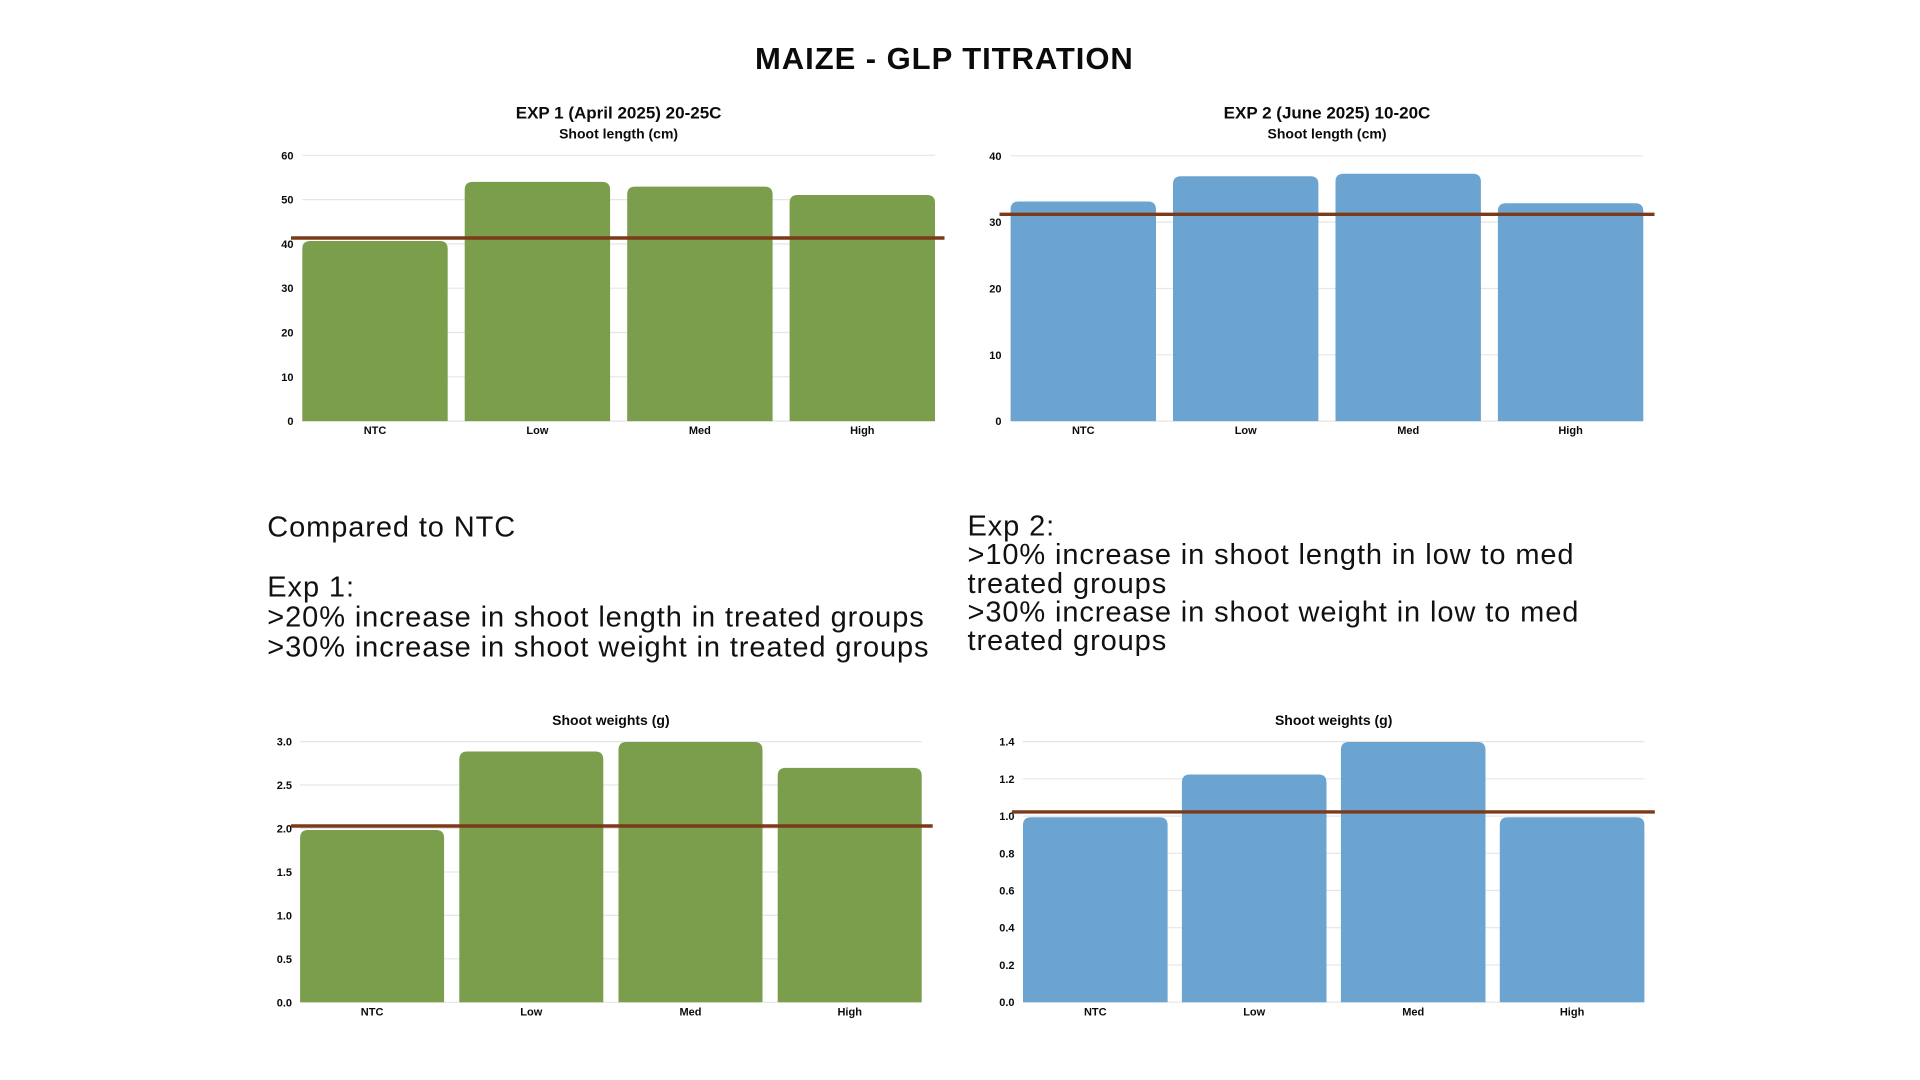  I want to click on svg-text: 1.4, so click(1007, 743).